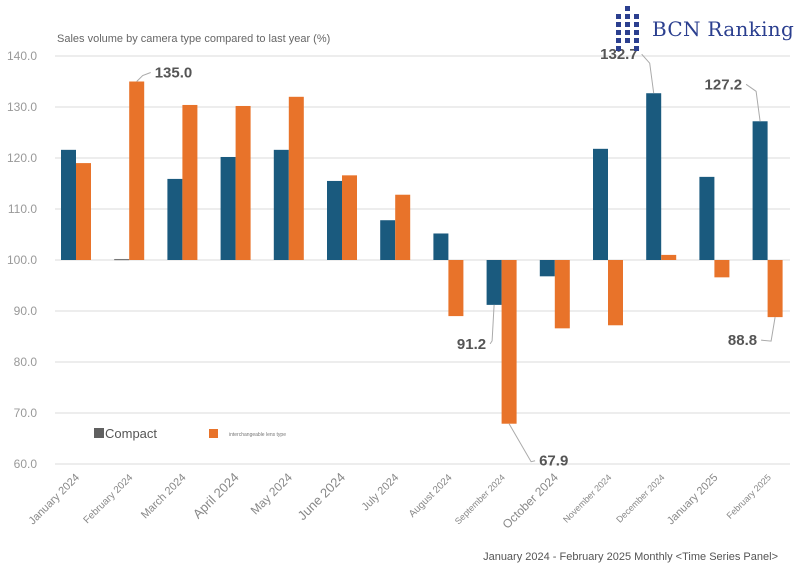 This screenshot has width=800, height=575. I want to click on y-tick-label: 120.0, so click(22, 158).